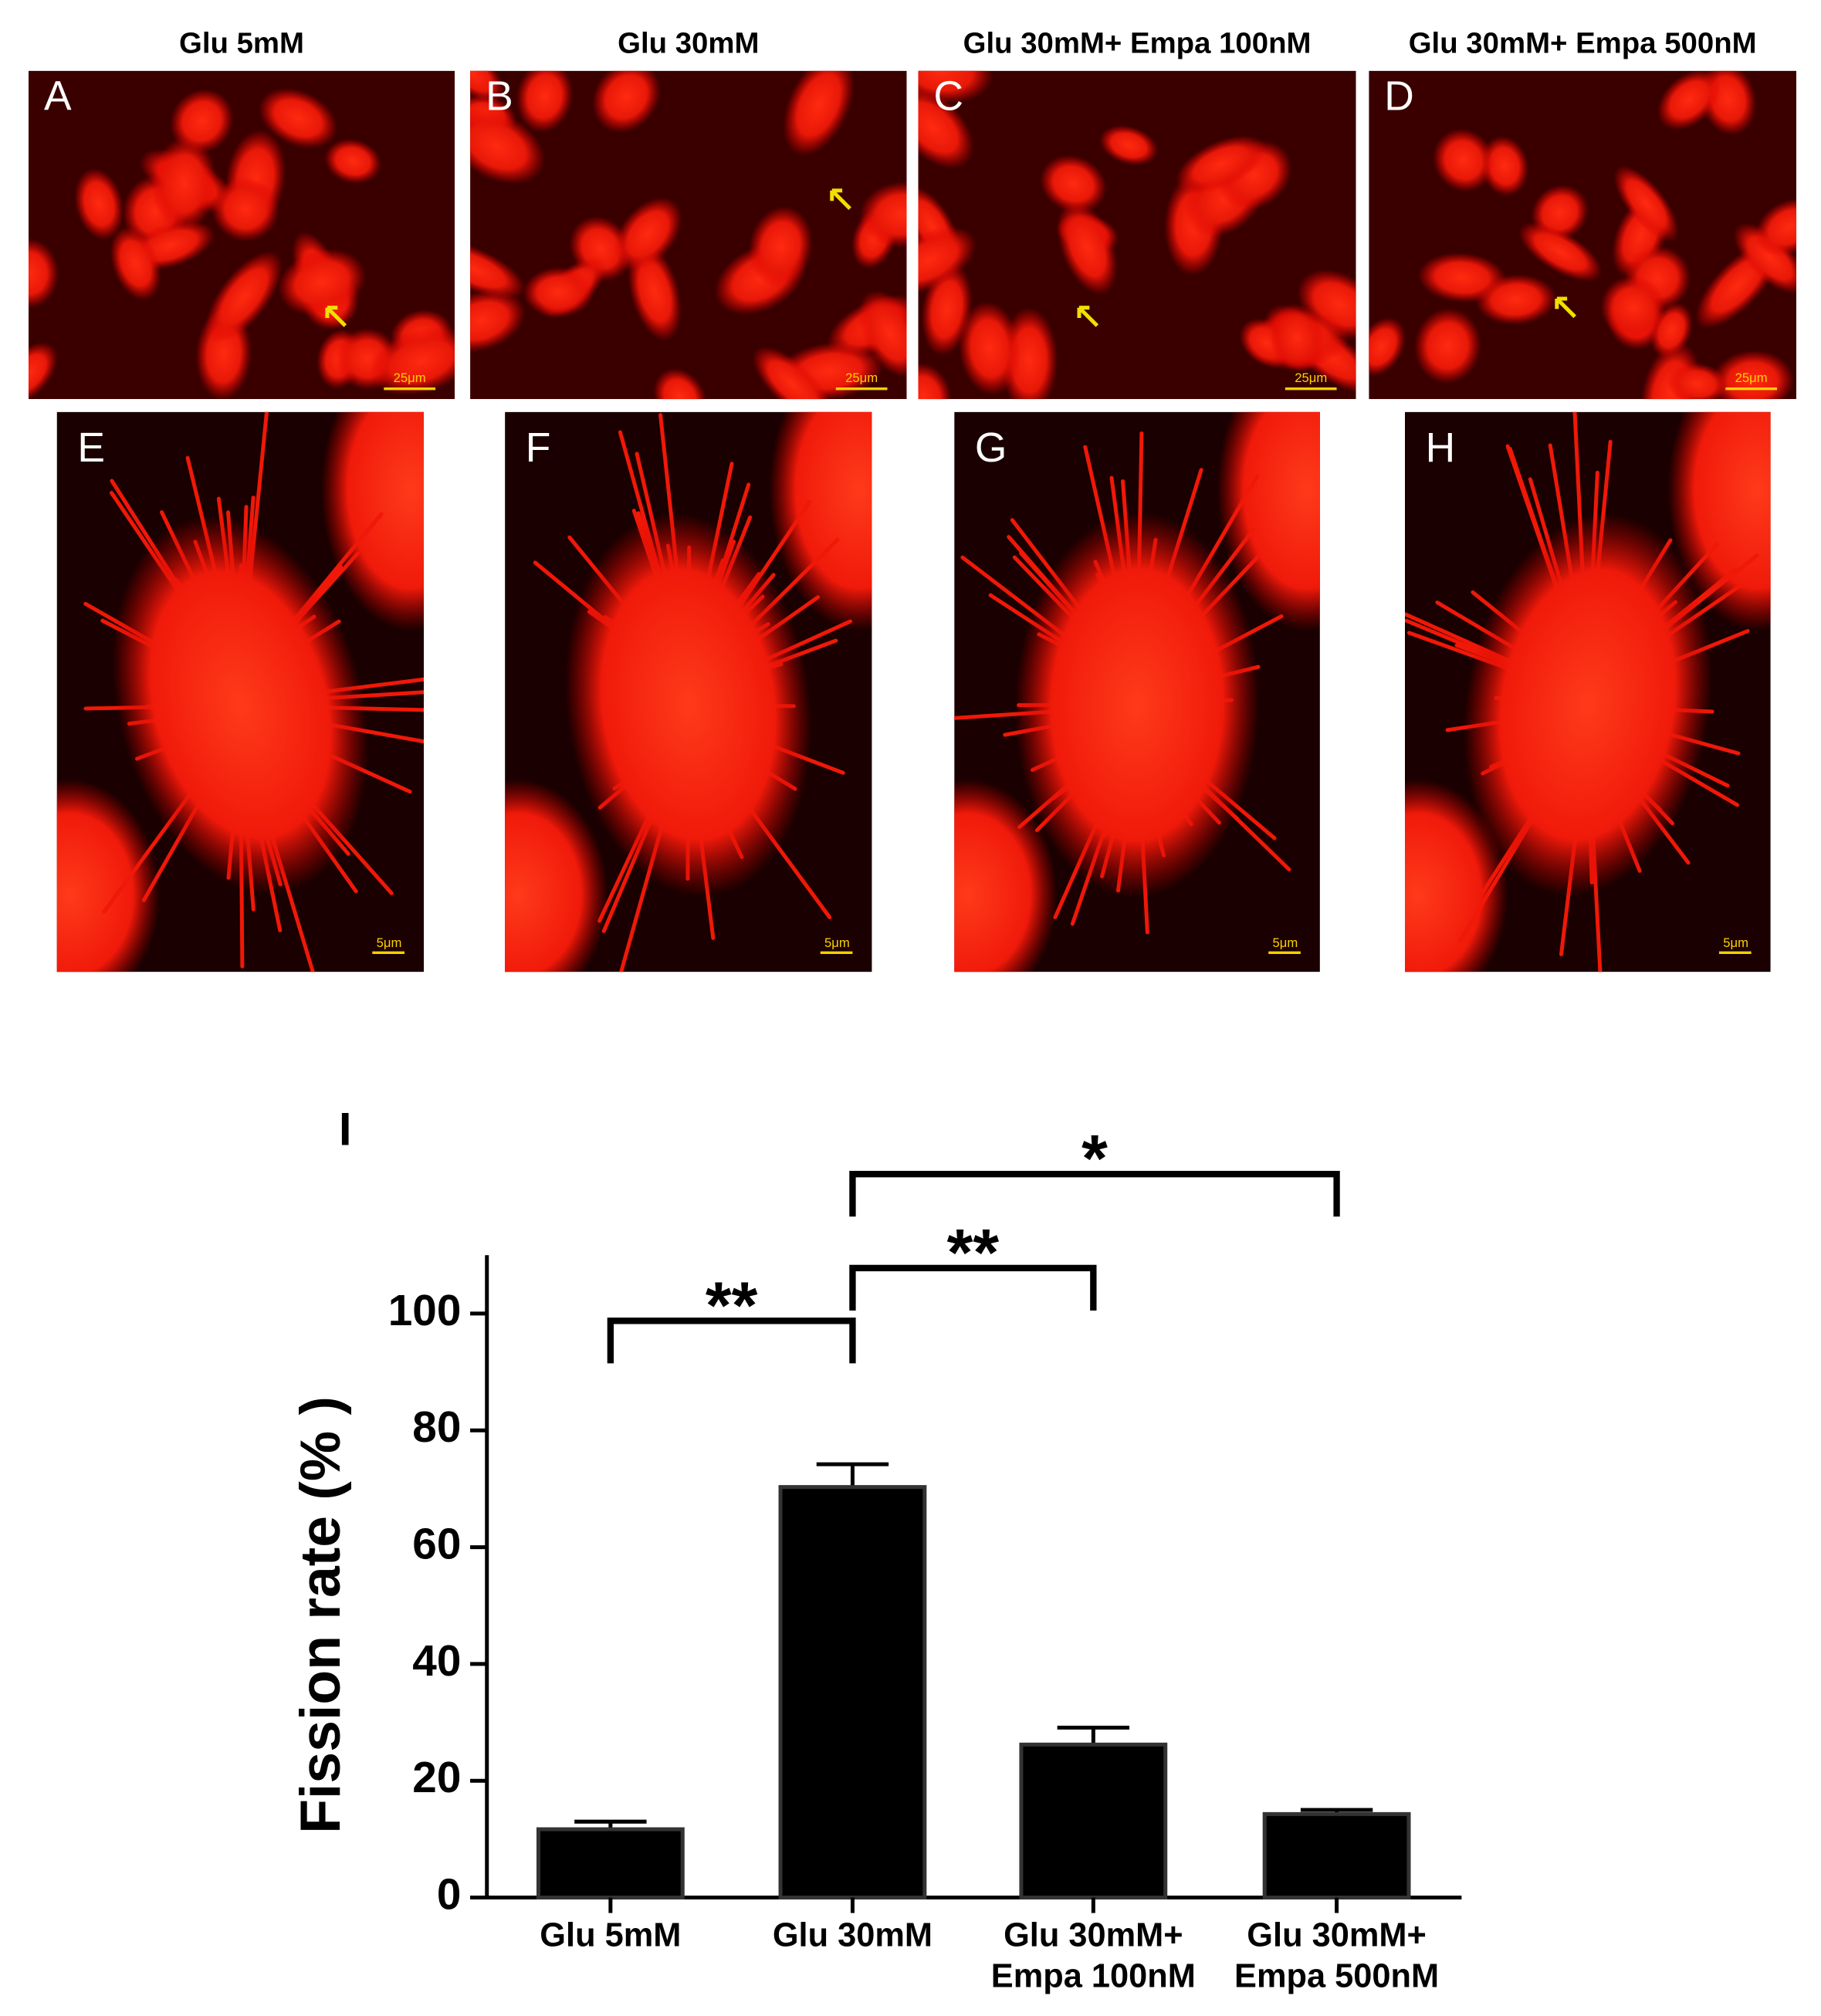 Image resolution: width=1821 pixels, height=2016 pixels. What do you see at coordinates (436, 1662) in the screenshot?
I see `y-tick-label: 40` at bounding box center [436, 1662].